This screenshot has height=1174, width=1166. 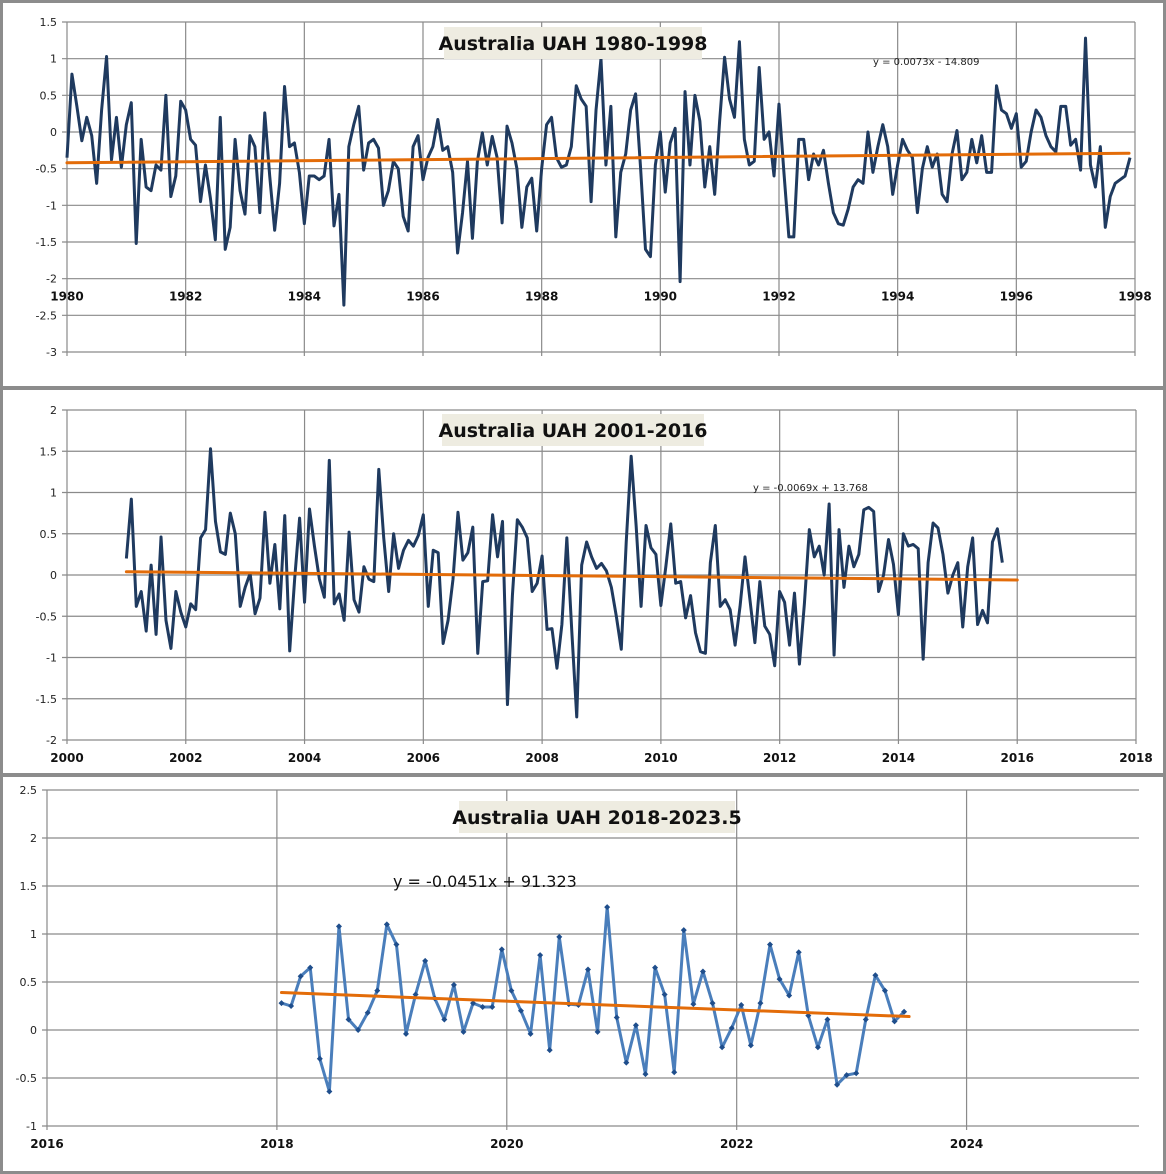 What do you see at coordinates (66, 297) in the screenshot?
I see `x-tick-label: 1980` at bounding box center [66, 297].